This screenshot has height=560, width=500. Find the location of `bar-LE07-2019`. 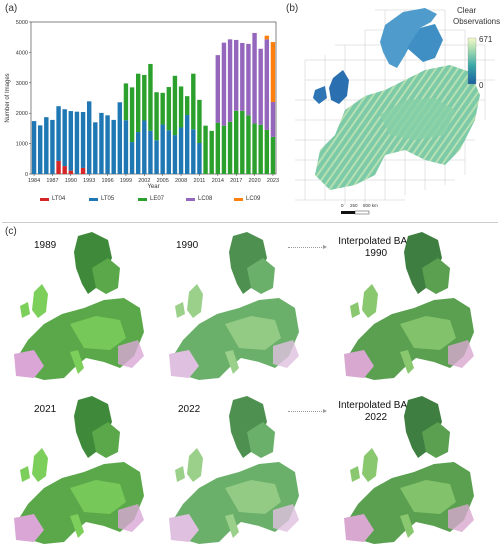

bar-LE07-2019 is located at coordinates (248, 144).